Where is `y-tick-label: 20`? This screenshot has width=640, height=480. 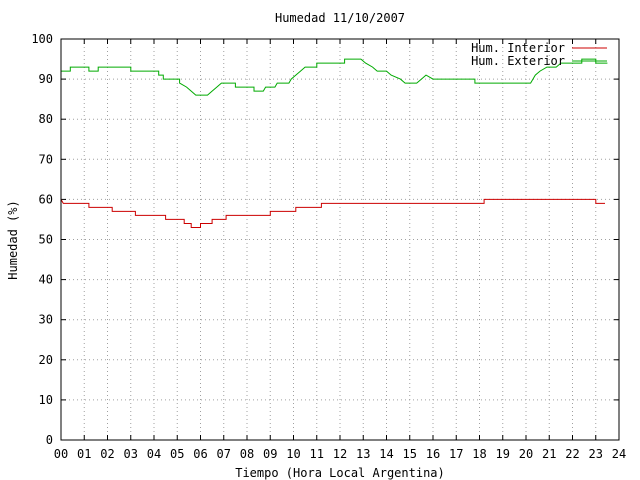 y-tick-label: 20 is located at coordinates (46, 360).